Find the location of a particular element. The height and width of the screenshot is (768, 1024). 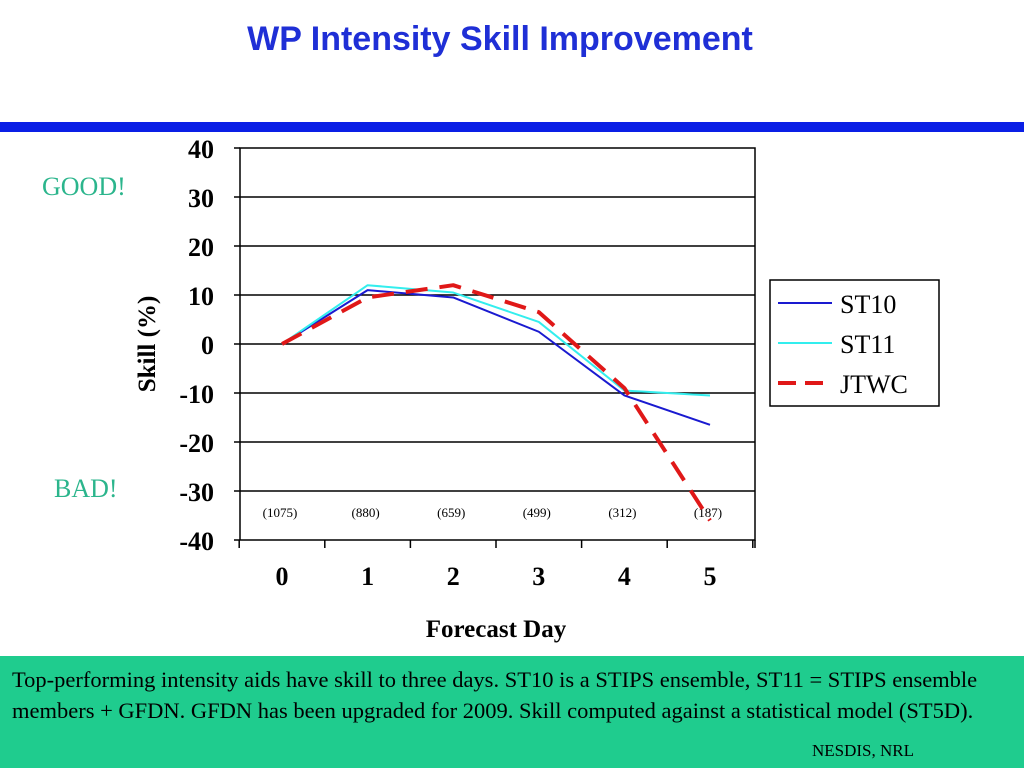

y-tick-label: -20 is located at coordinates (196, 443).